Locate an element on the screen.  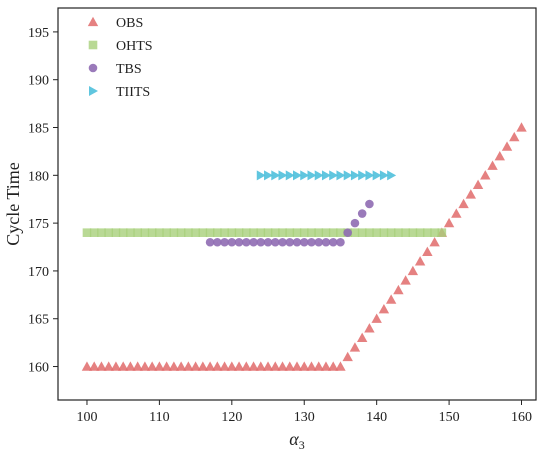
x-tick-label: 130 is located at coordinates (304, 417).